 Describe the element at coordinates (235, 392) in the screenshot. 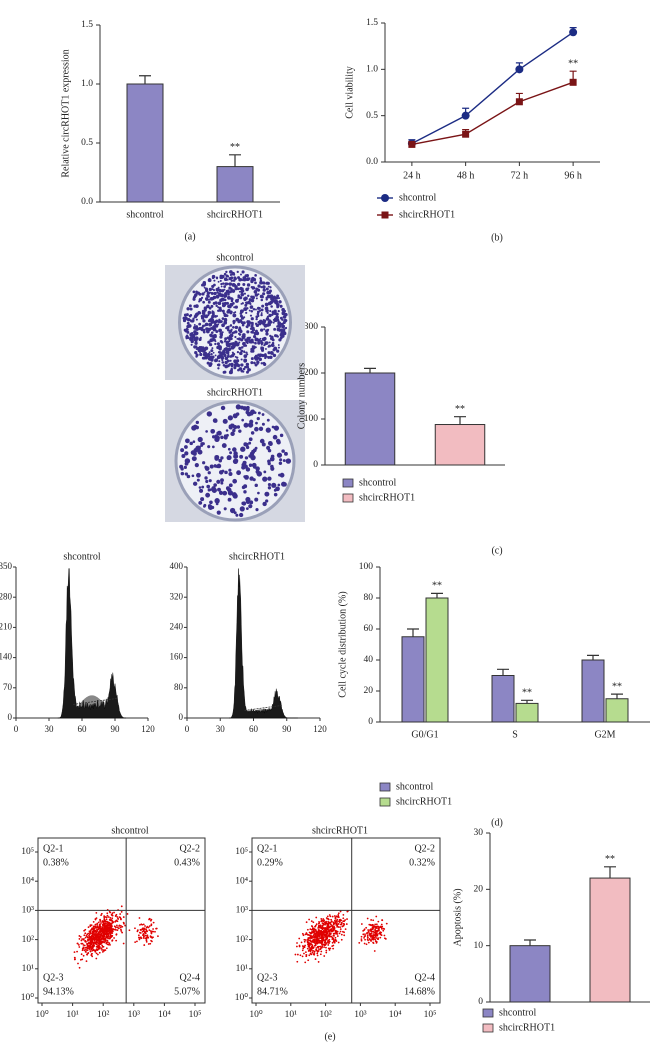

I see `image-label: shcircRHOT1` at that location.